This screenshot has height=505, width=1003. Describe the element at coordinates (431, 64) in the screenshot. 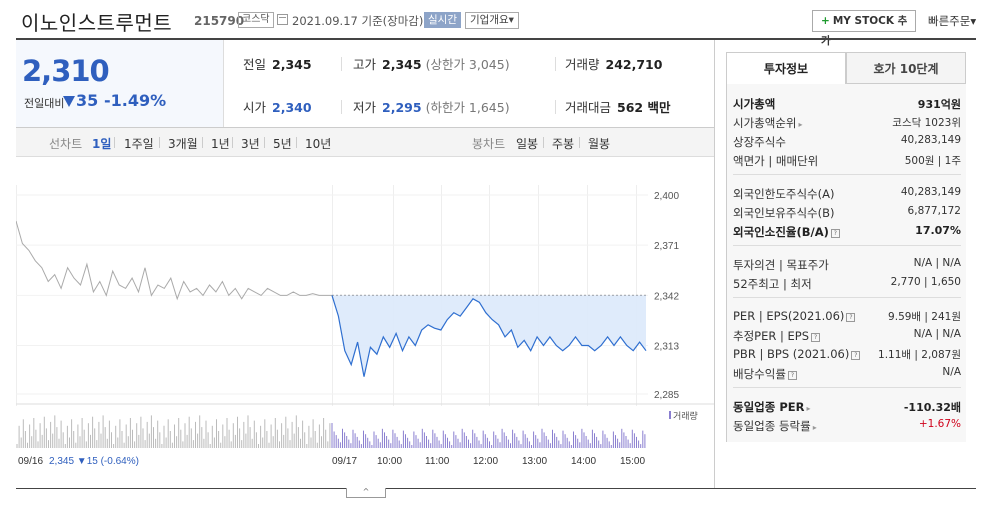

I see `stat-high: 고가 2,345 (상한가 3,045)` at that location.